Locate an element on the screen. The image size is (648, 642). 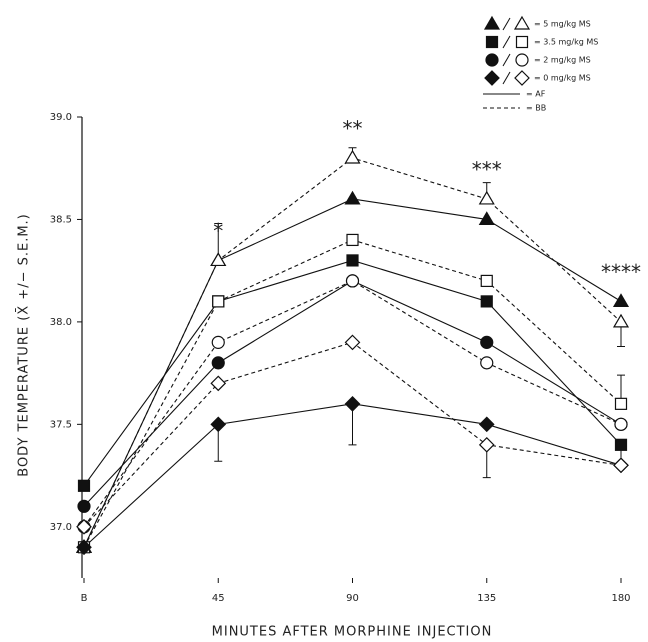
x-axis-title: MINUTES AFTER MORPHINE INJECTION is located at coordinates (352, 632).